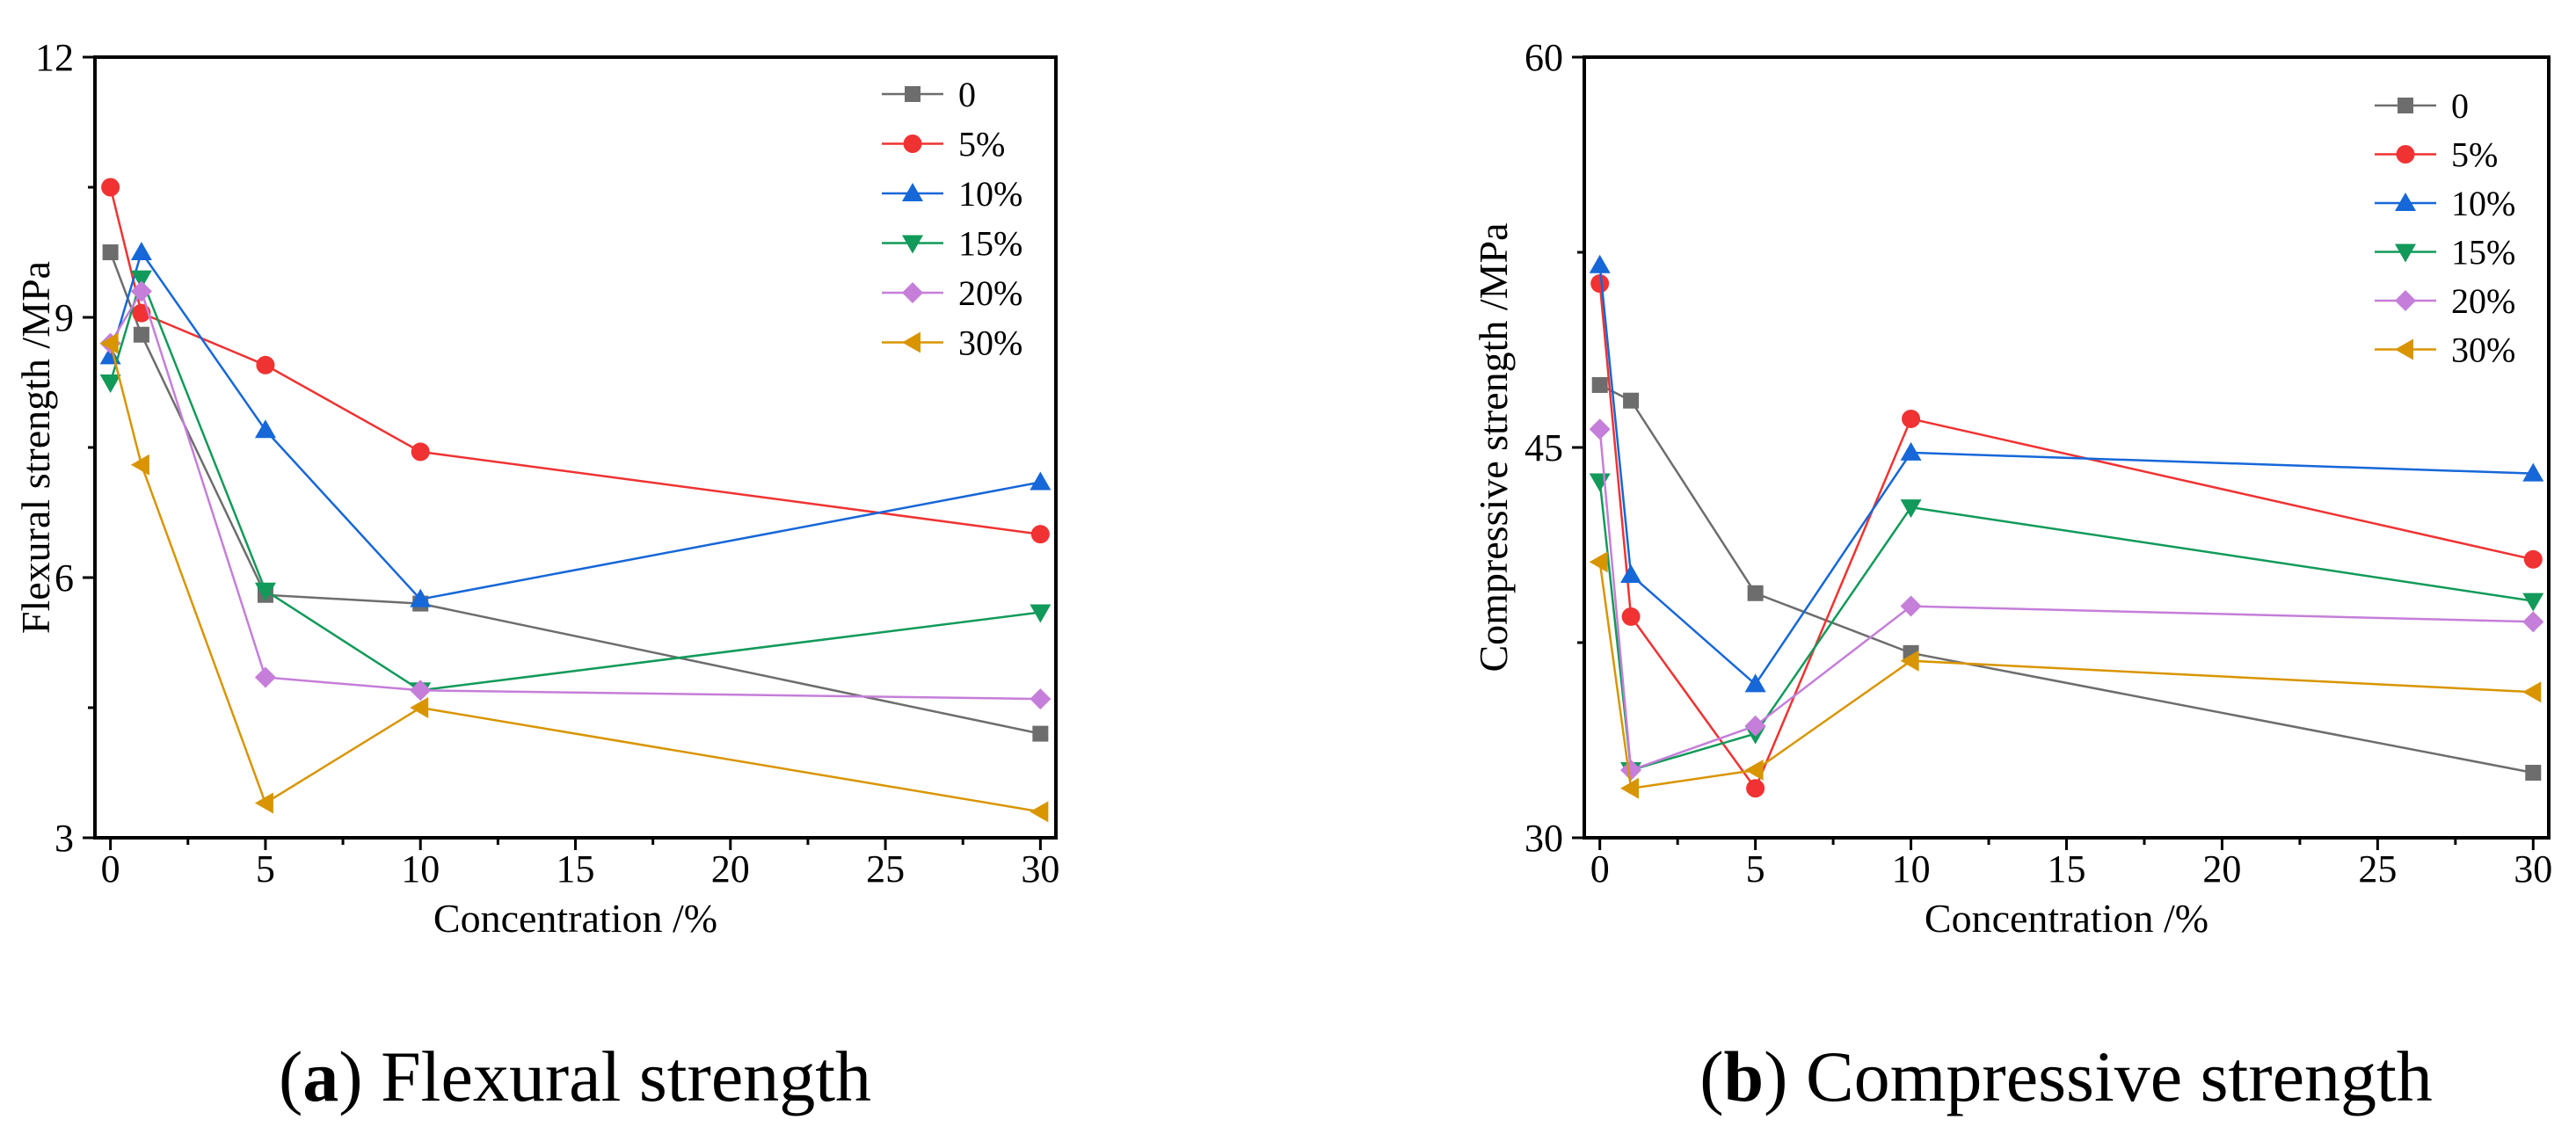 The width and height of the screenshot is (2576, 1127). Describe the element at coordinates (2067, 869) in the screenshot. I see `x-tick-label: 15` at that location.